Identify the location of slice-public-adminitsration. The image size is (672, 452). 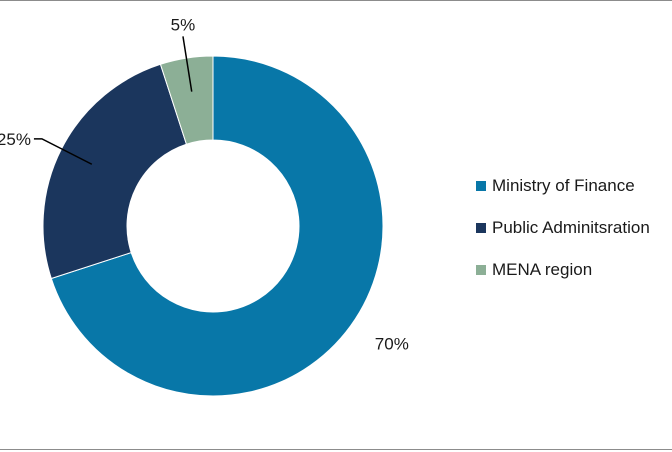
(115, 171).